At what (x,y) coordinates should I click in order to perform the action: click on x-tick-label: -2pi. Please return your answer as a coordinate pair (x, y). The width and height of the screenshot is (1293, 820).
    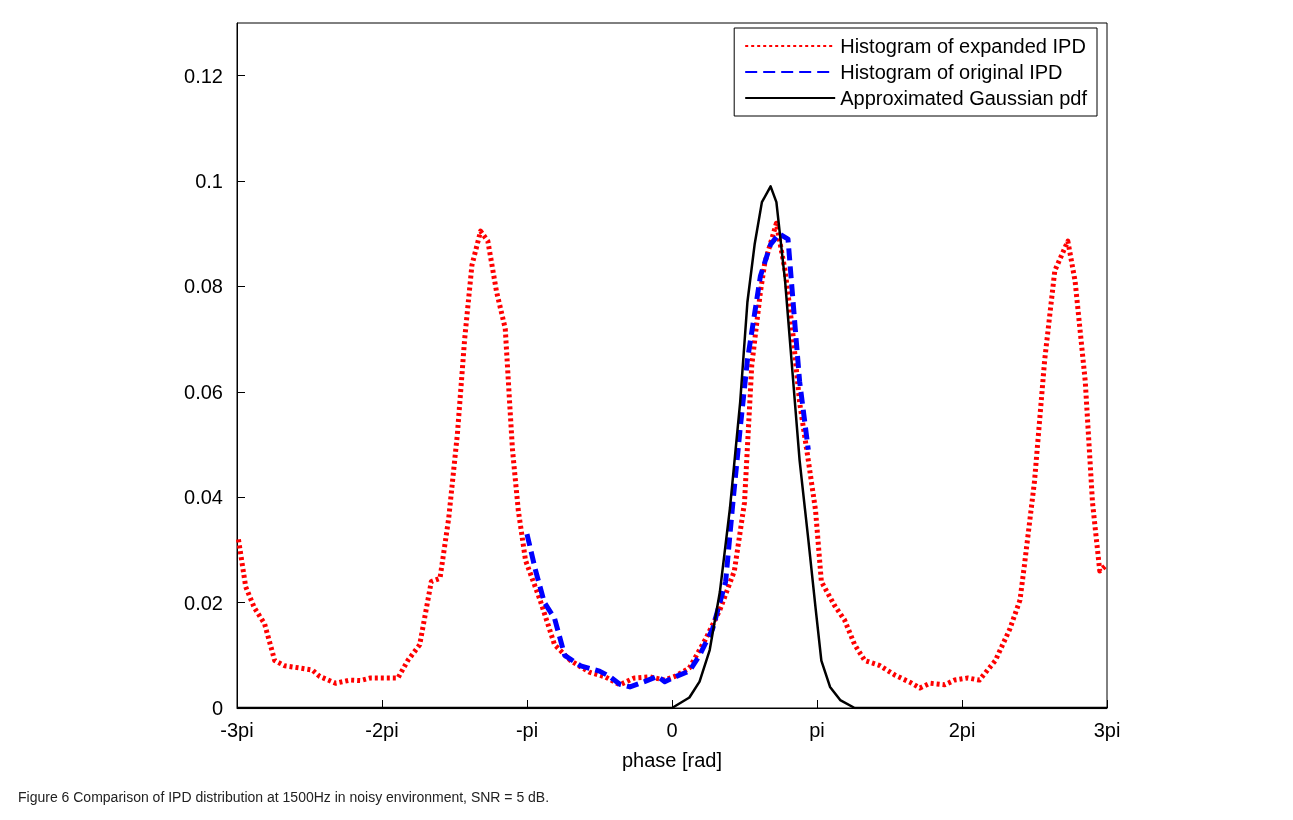
    Looking at the image, I should click on (382, 730).